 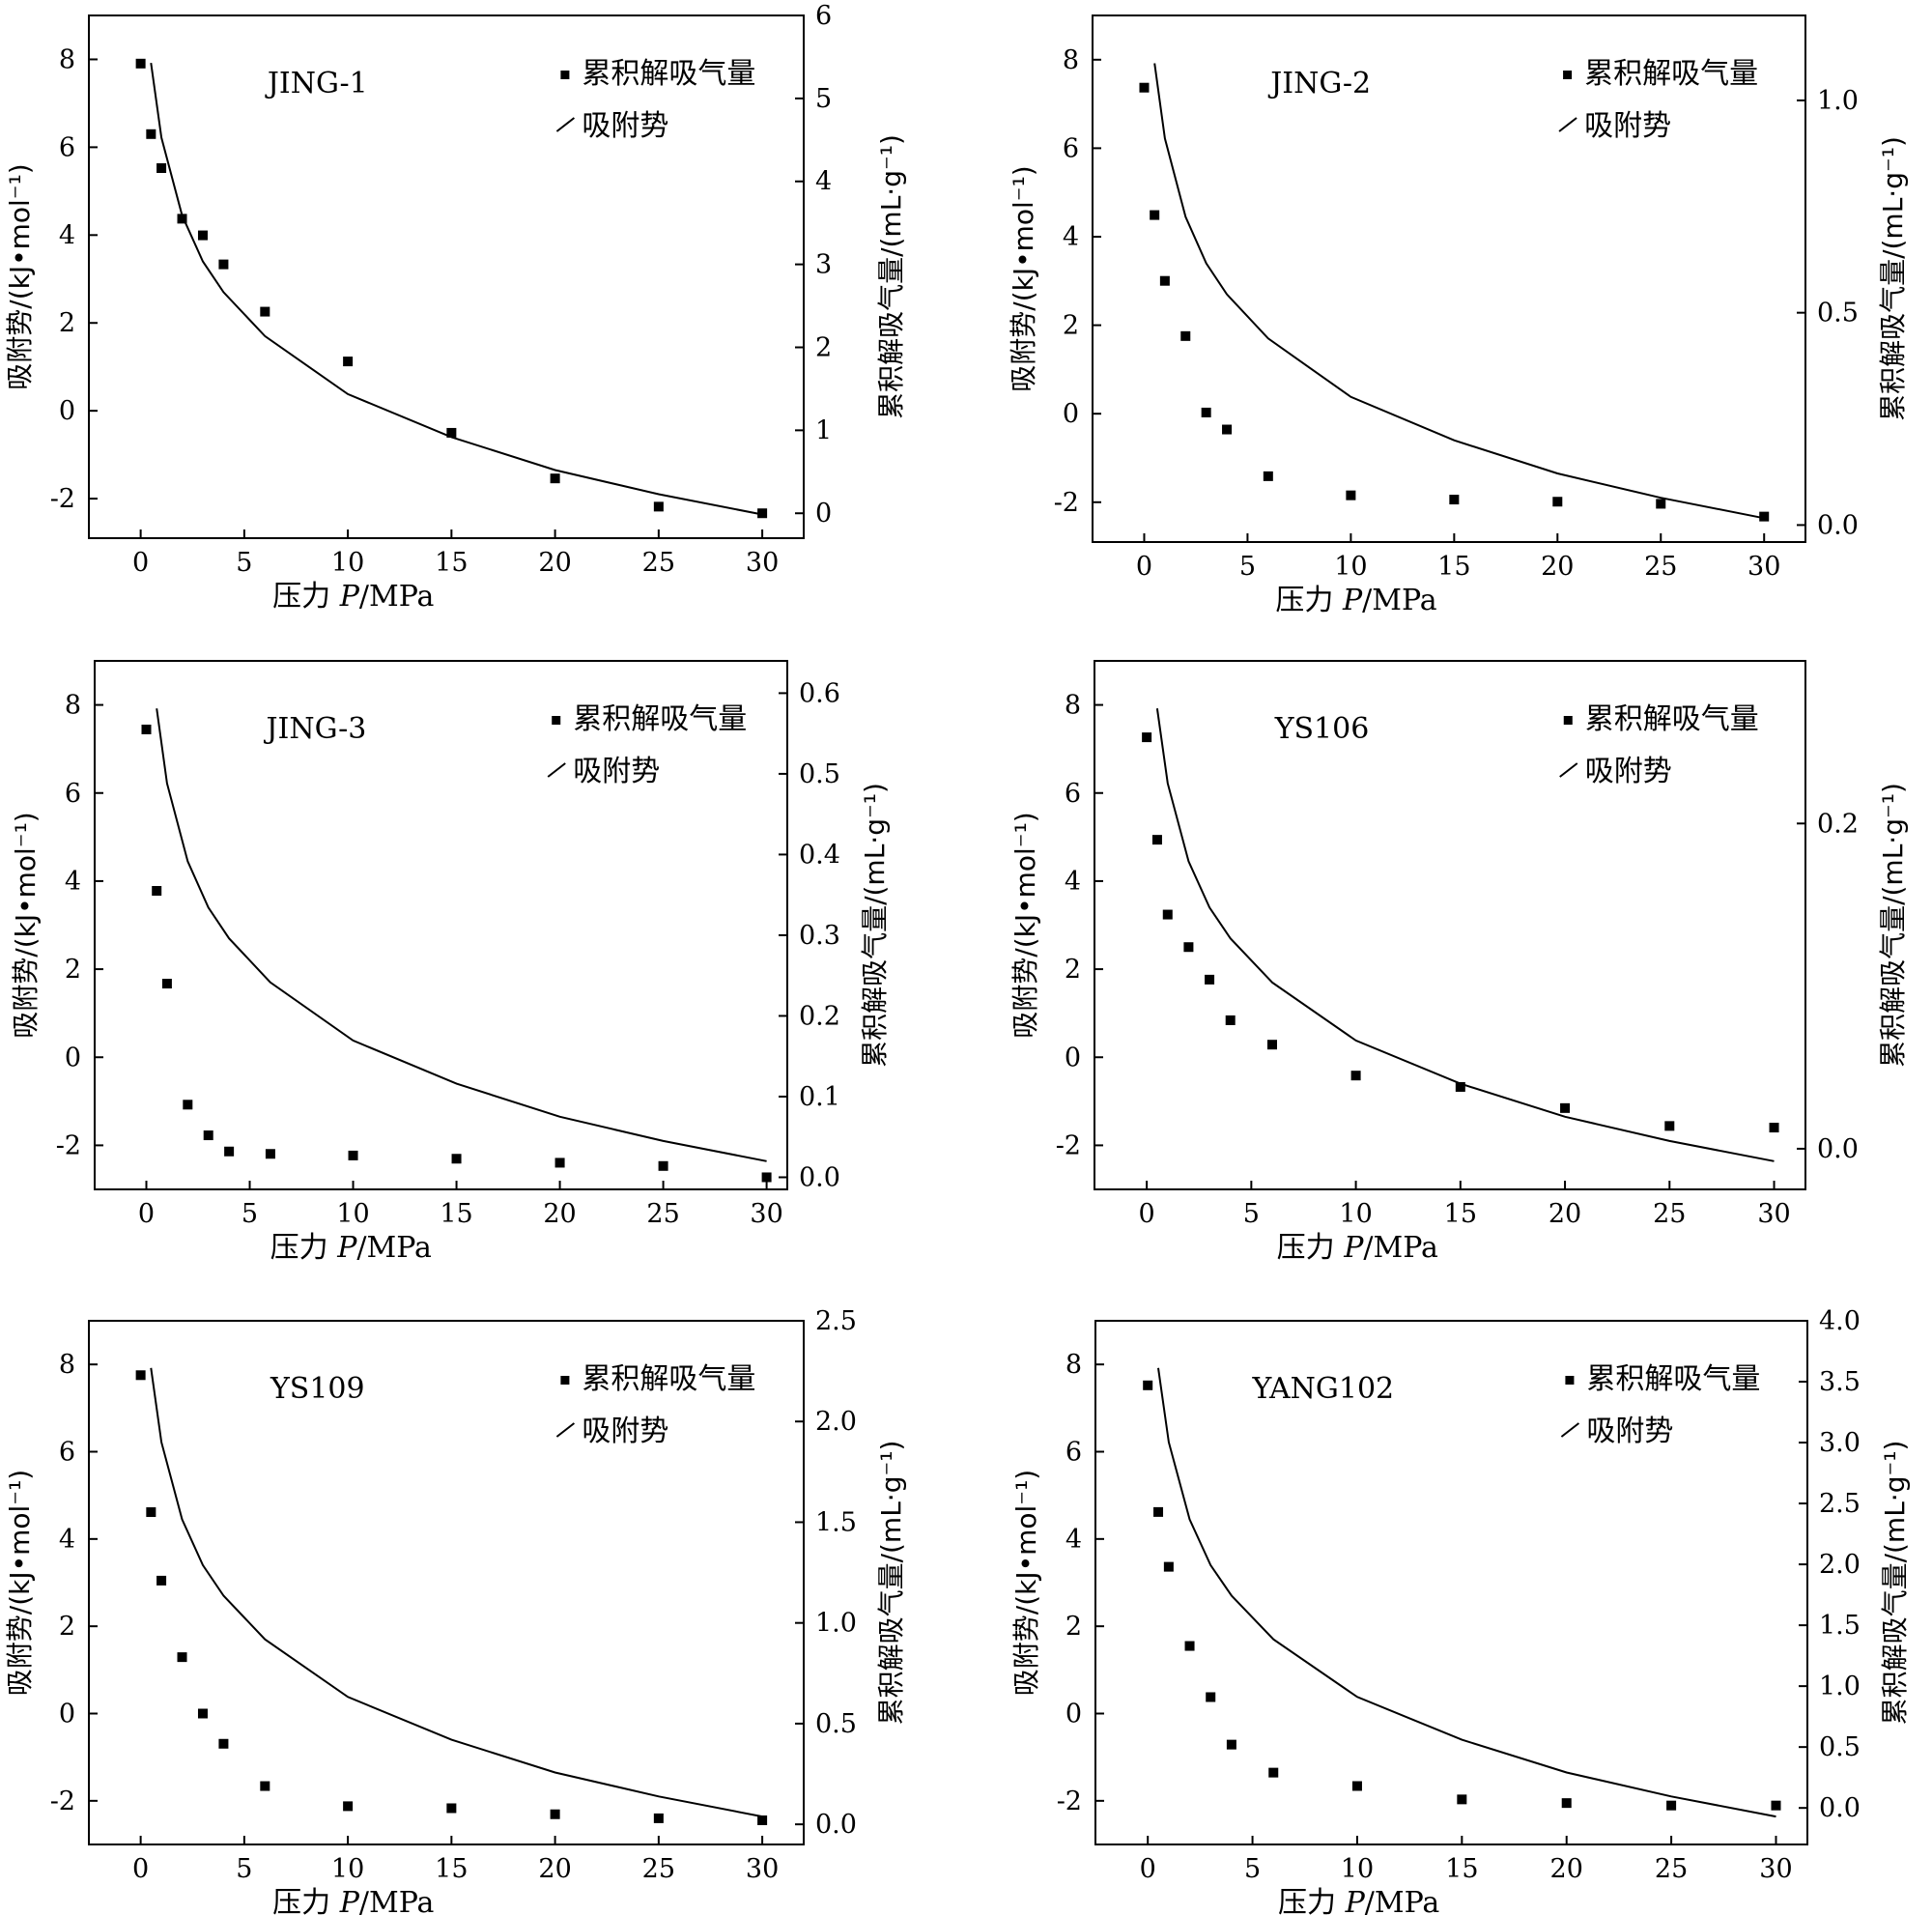 What do you see at coordinates (616, 771) in the screenshot?
I see `legend-label: 吸附势` at bounding box center [616, 771].